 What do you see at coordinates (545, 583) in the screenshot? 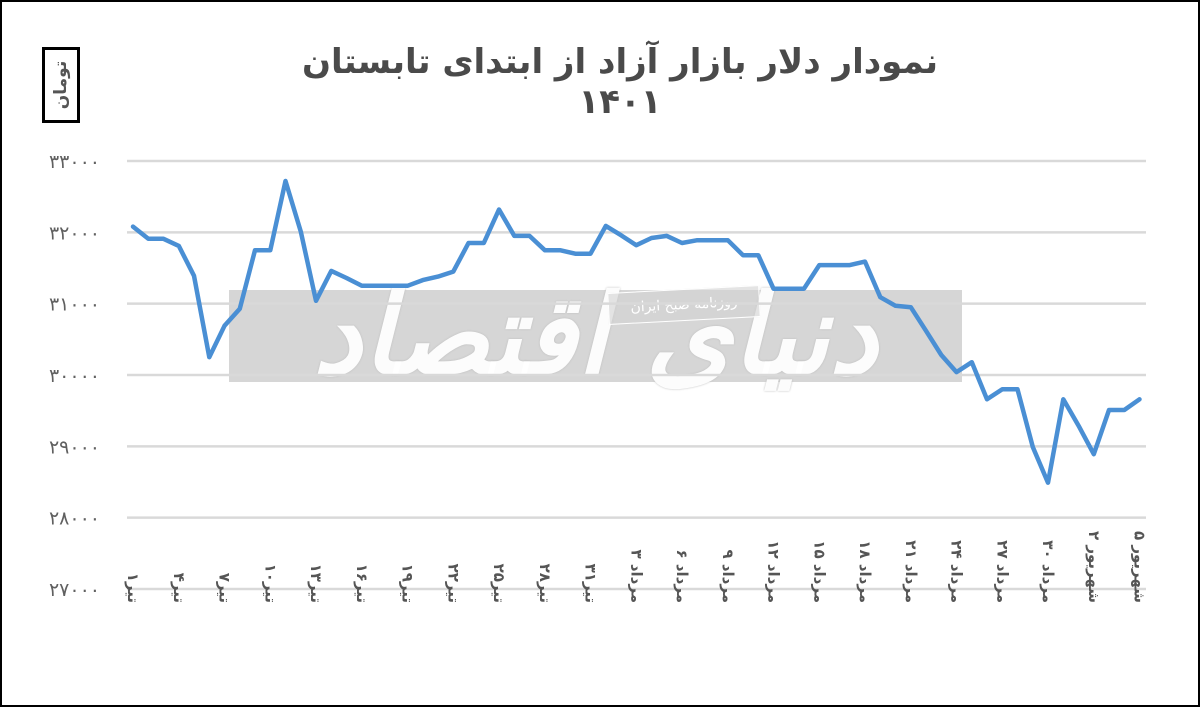
I see `x-tick-label: تیر۲۸` at bounding box center [545, 583].